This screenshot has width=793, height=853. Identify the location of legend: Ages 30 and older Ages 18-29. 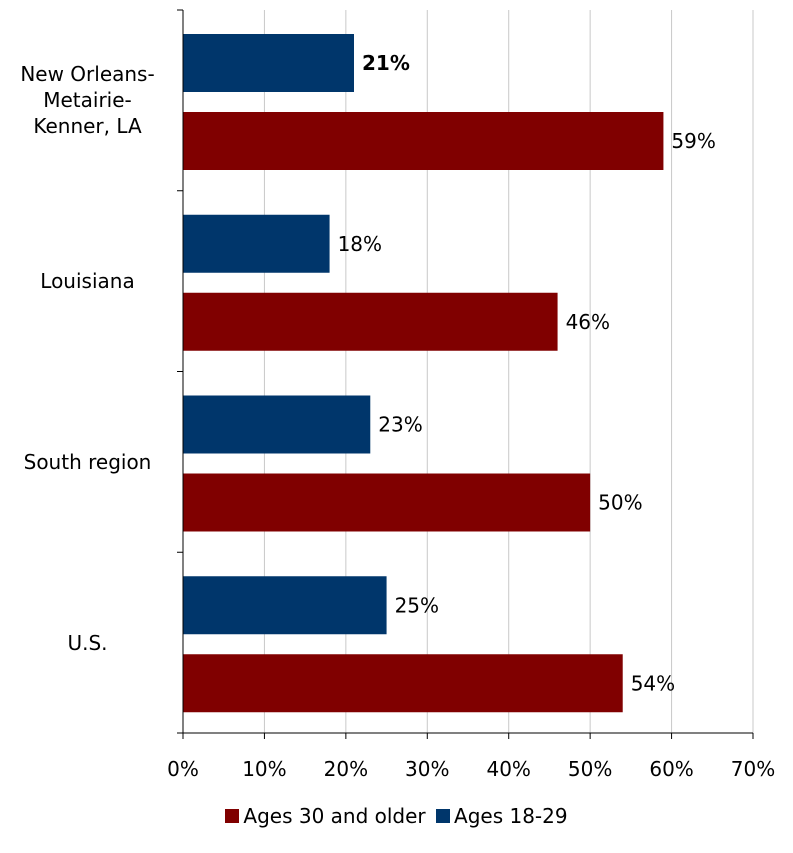
(396, 816).